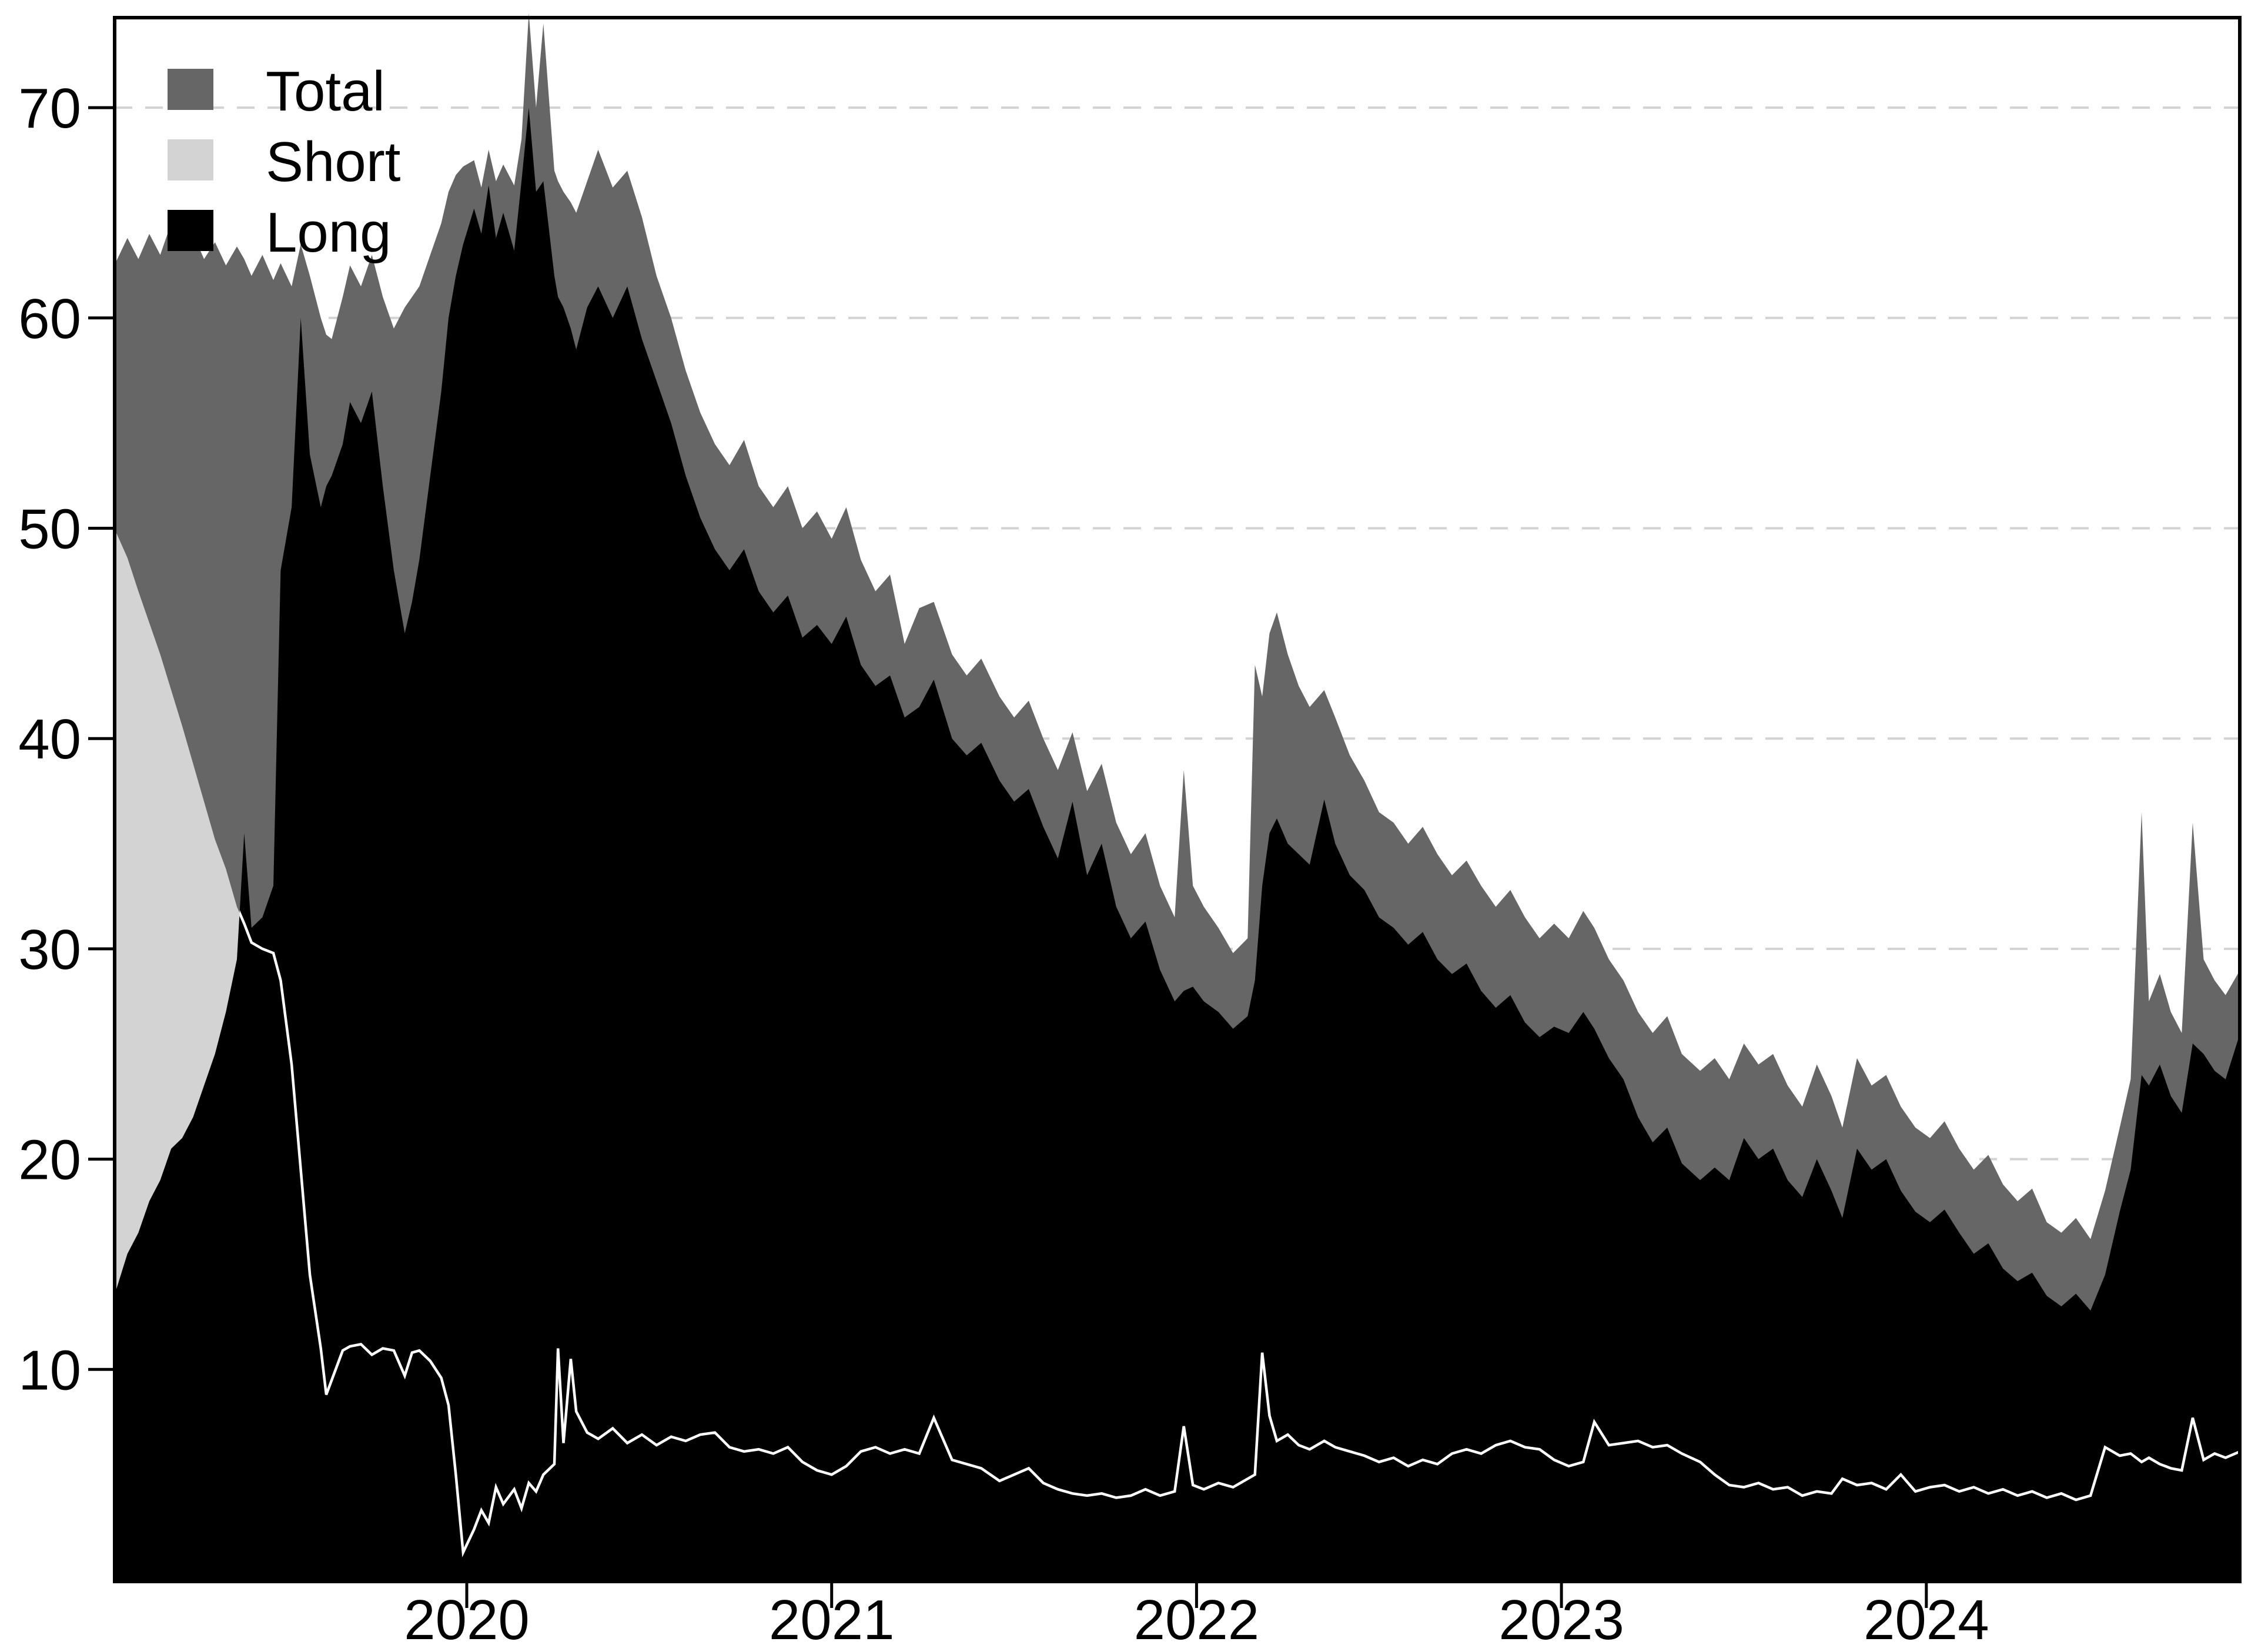 Image resolution: width=2268 pixels, height=1645 pixels. I want to click on legend: Total Short Long, so click(284, 162).